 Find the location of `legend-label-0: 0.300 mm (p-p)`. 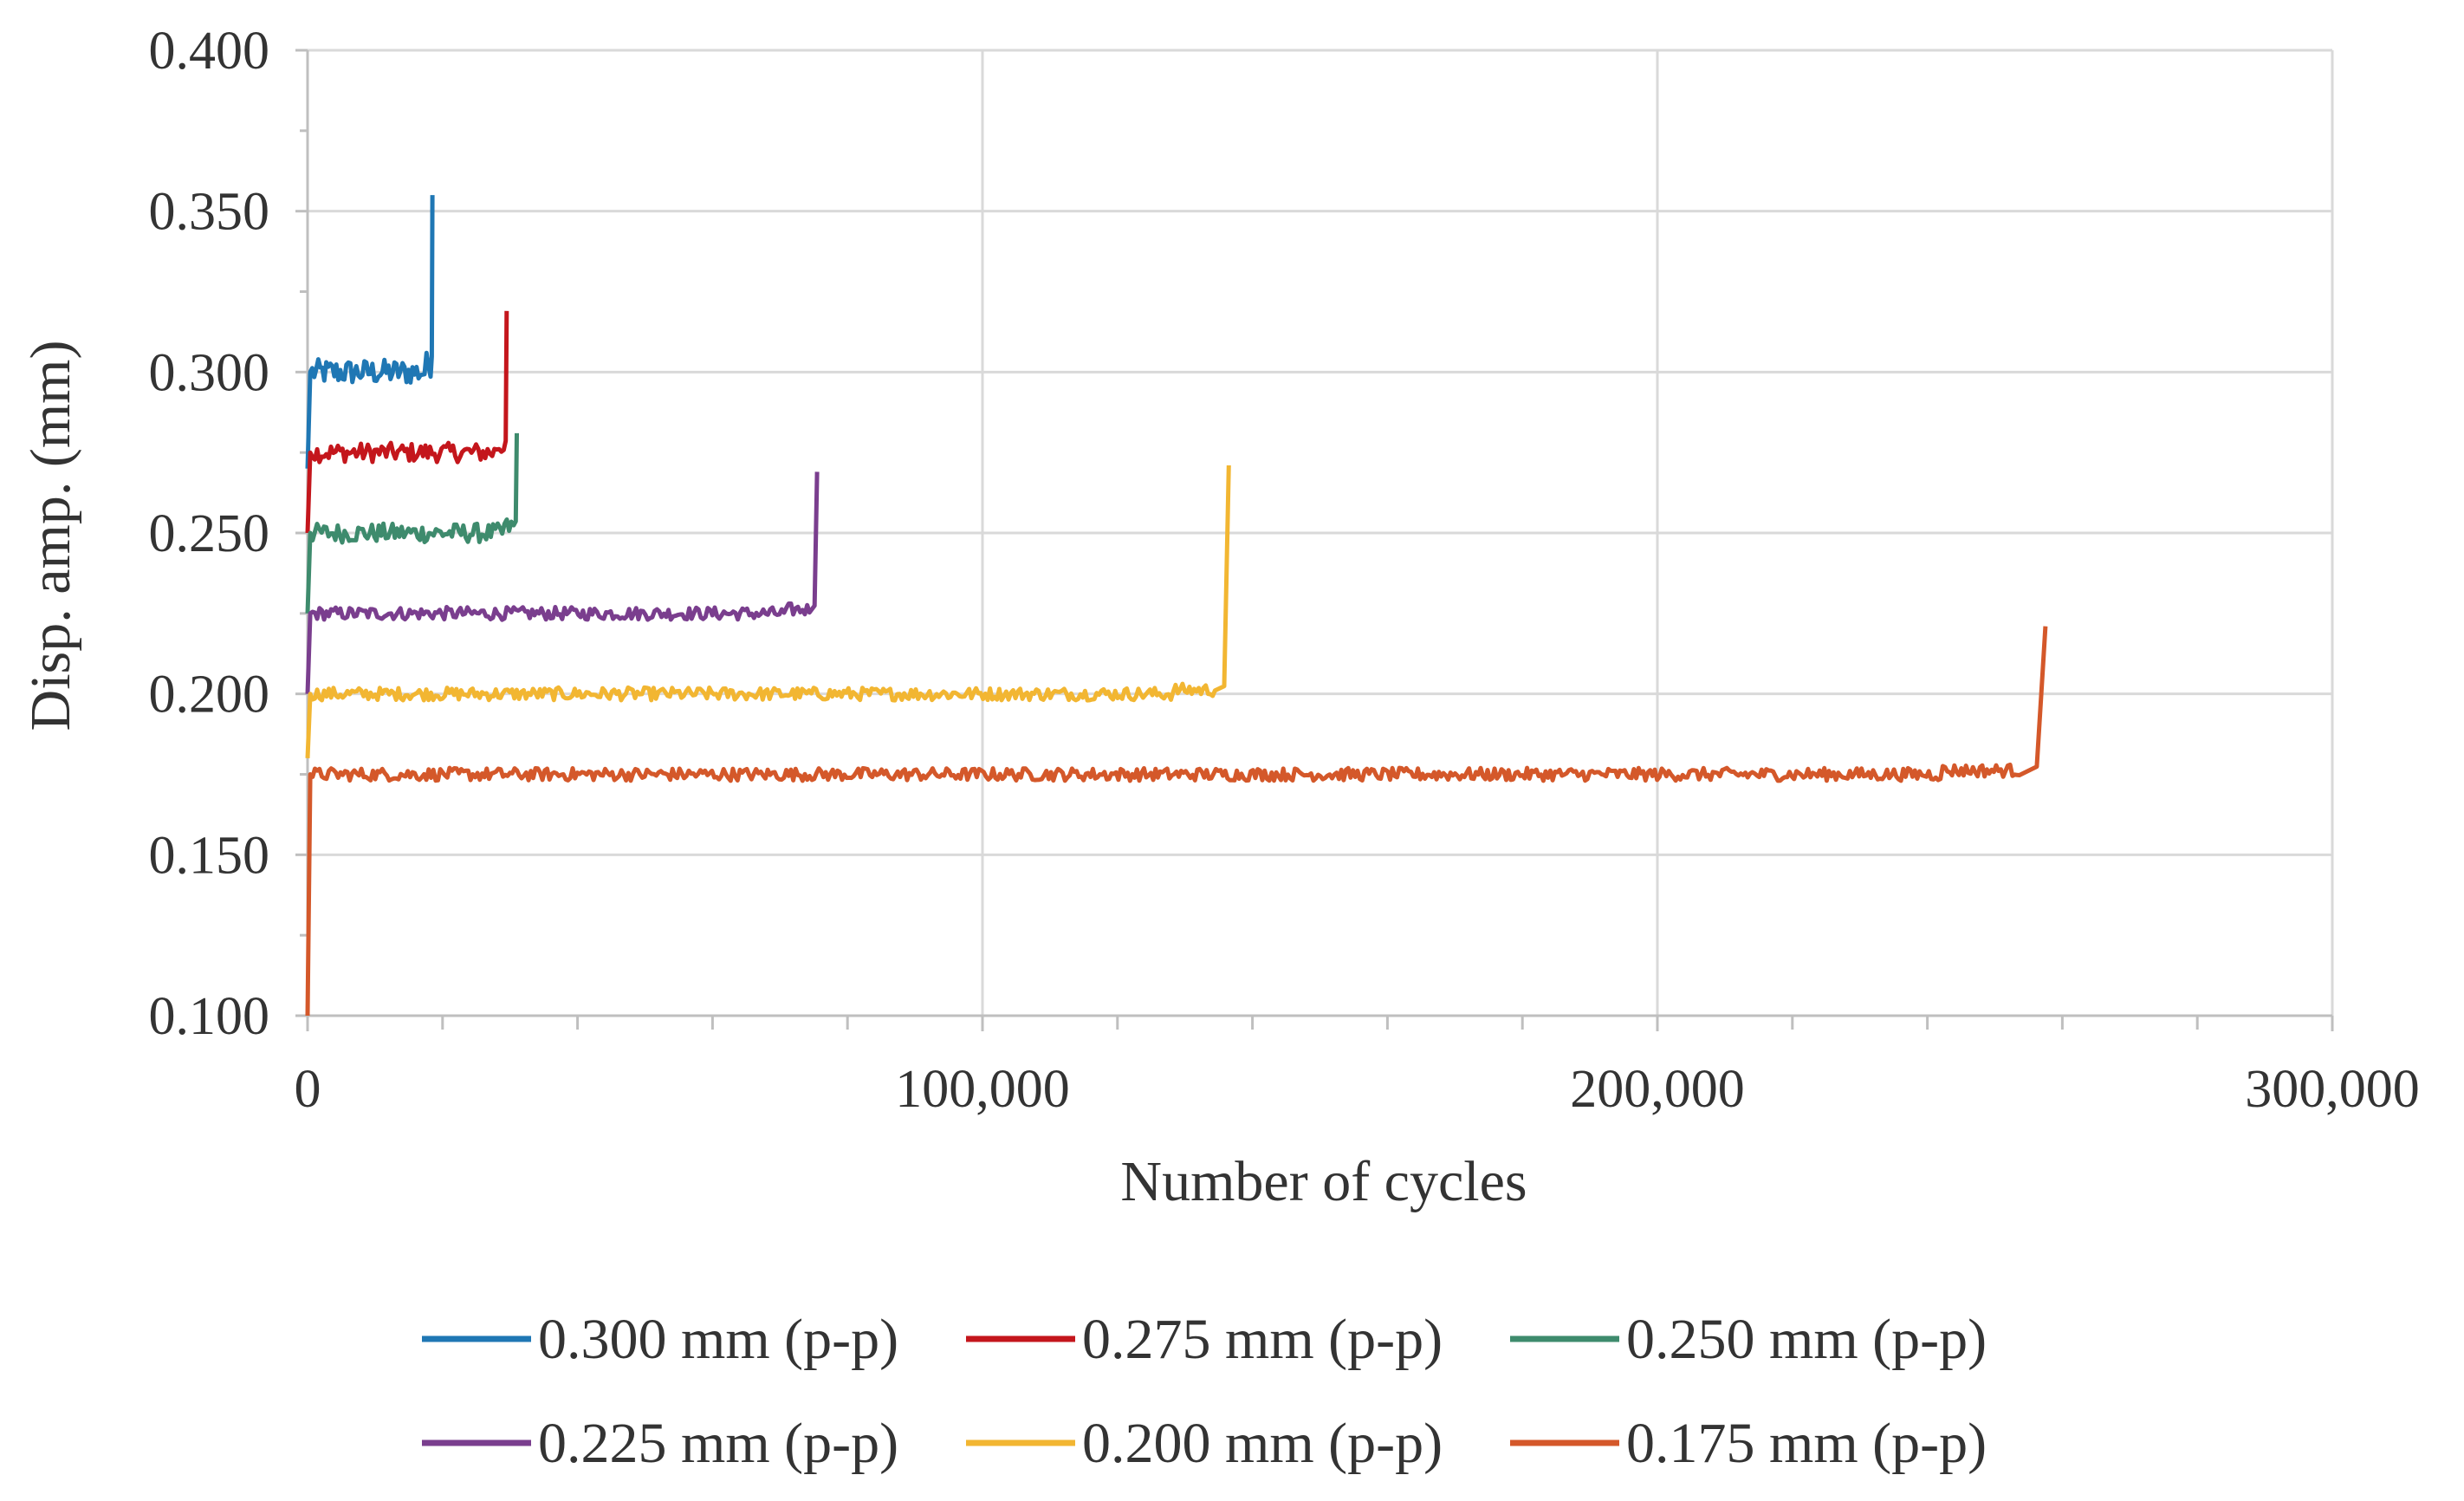

legend-label-0: 0.300 mm (p-p) is located at coordinates (718, 1339).